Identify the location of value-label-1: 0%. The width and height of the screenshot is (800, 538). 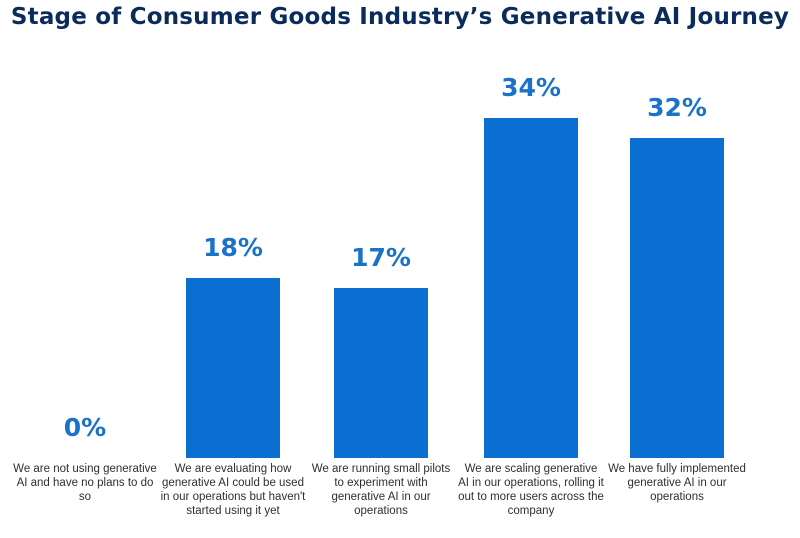
(85, 427).